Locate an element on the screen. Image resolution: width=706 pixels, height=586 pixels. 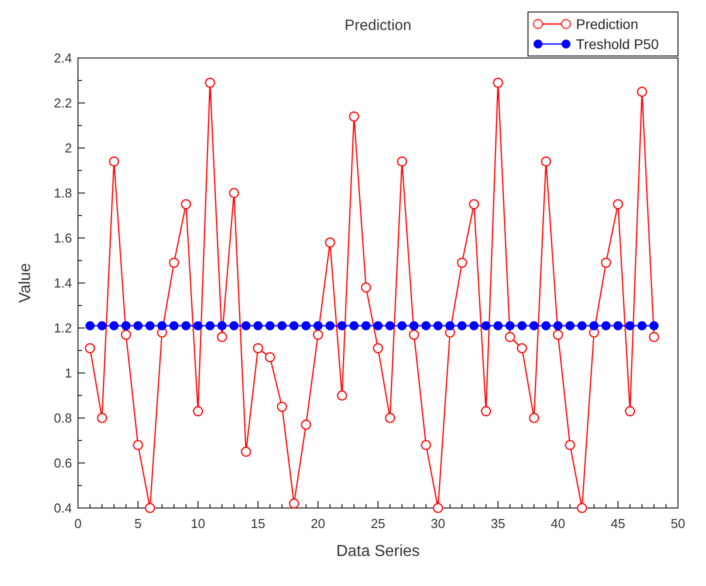
x-tick-label: 25 is located at coordinates (378, 523).